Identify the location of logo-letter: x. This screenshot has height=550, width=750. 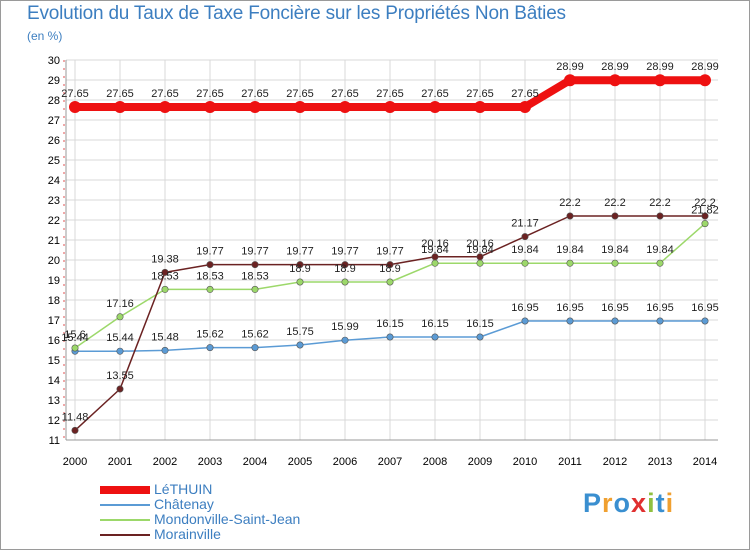
(639, 503).